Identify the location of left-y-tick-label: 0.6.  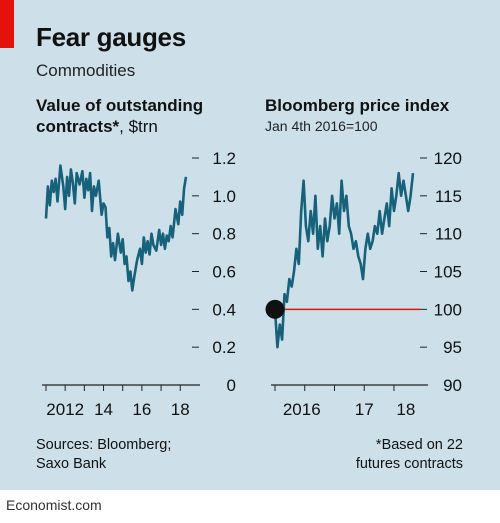
(224, 272).